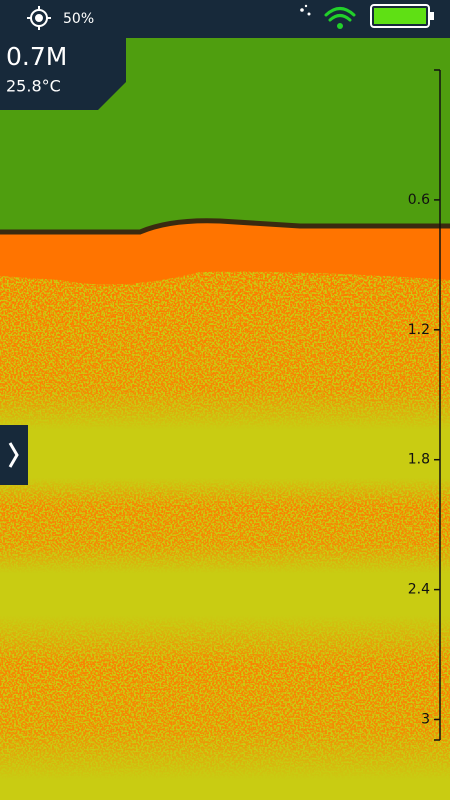  What do you see at coordinates (402, 16) in the screenshot?
I see `battery-icon` at bounding box center [402, 16].